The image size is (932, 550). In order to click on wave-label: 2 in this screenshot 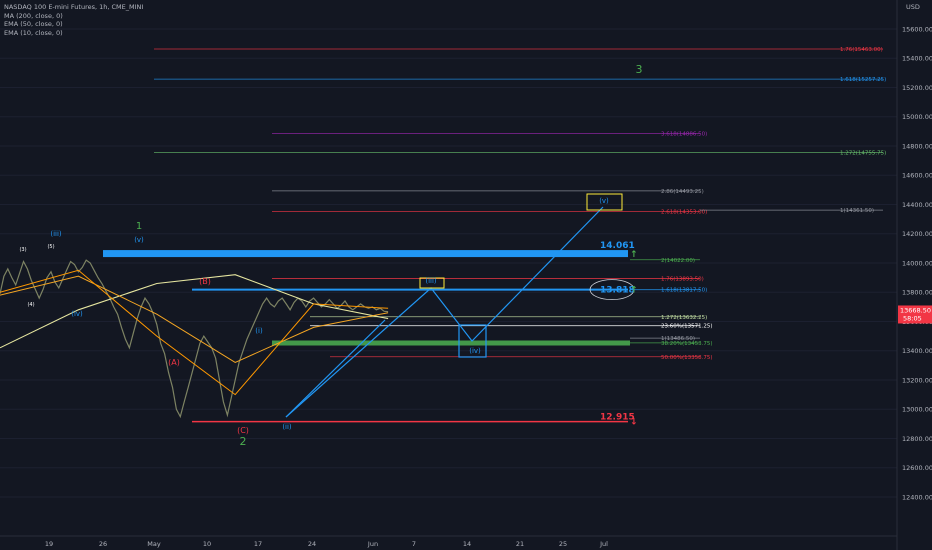, I will do `click(243, 441)`.